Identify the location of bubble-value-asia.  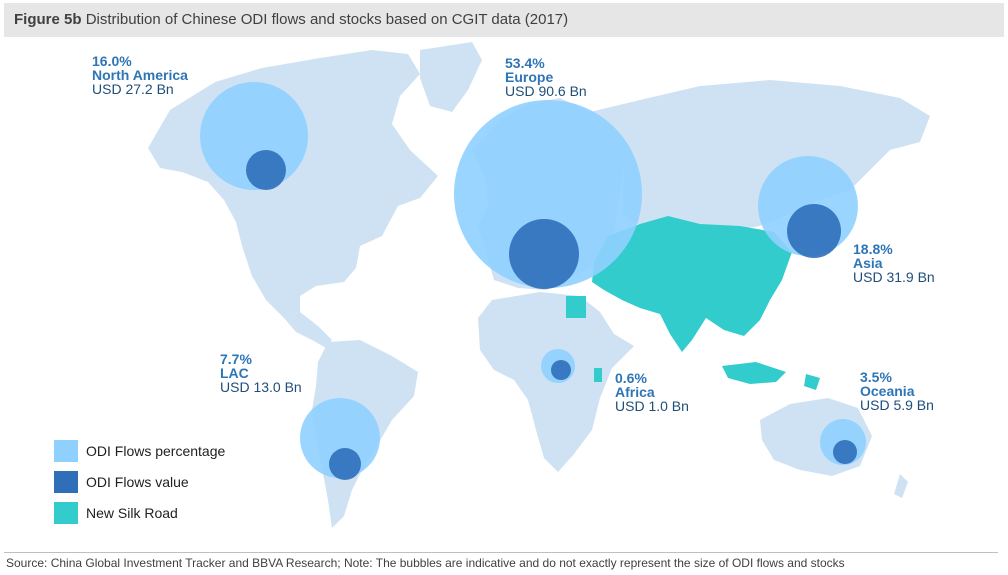
(814, 231).